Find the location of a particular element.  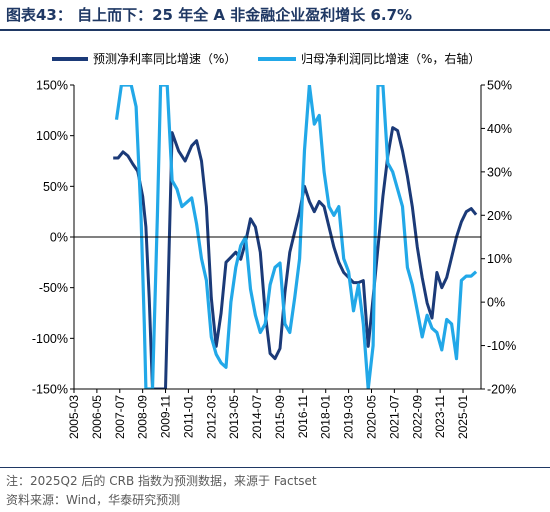

legend-label-series-1: 预测净利率同比增速（%） is located at coordinates (164, 58).